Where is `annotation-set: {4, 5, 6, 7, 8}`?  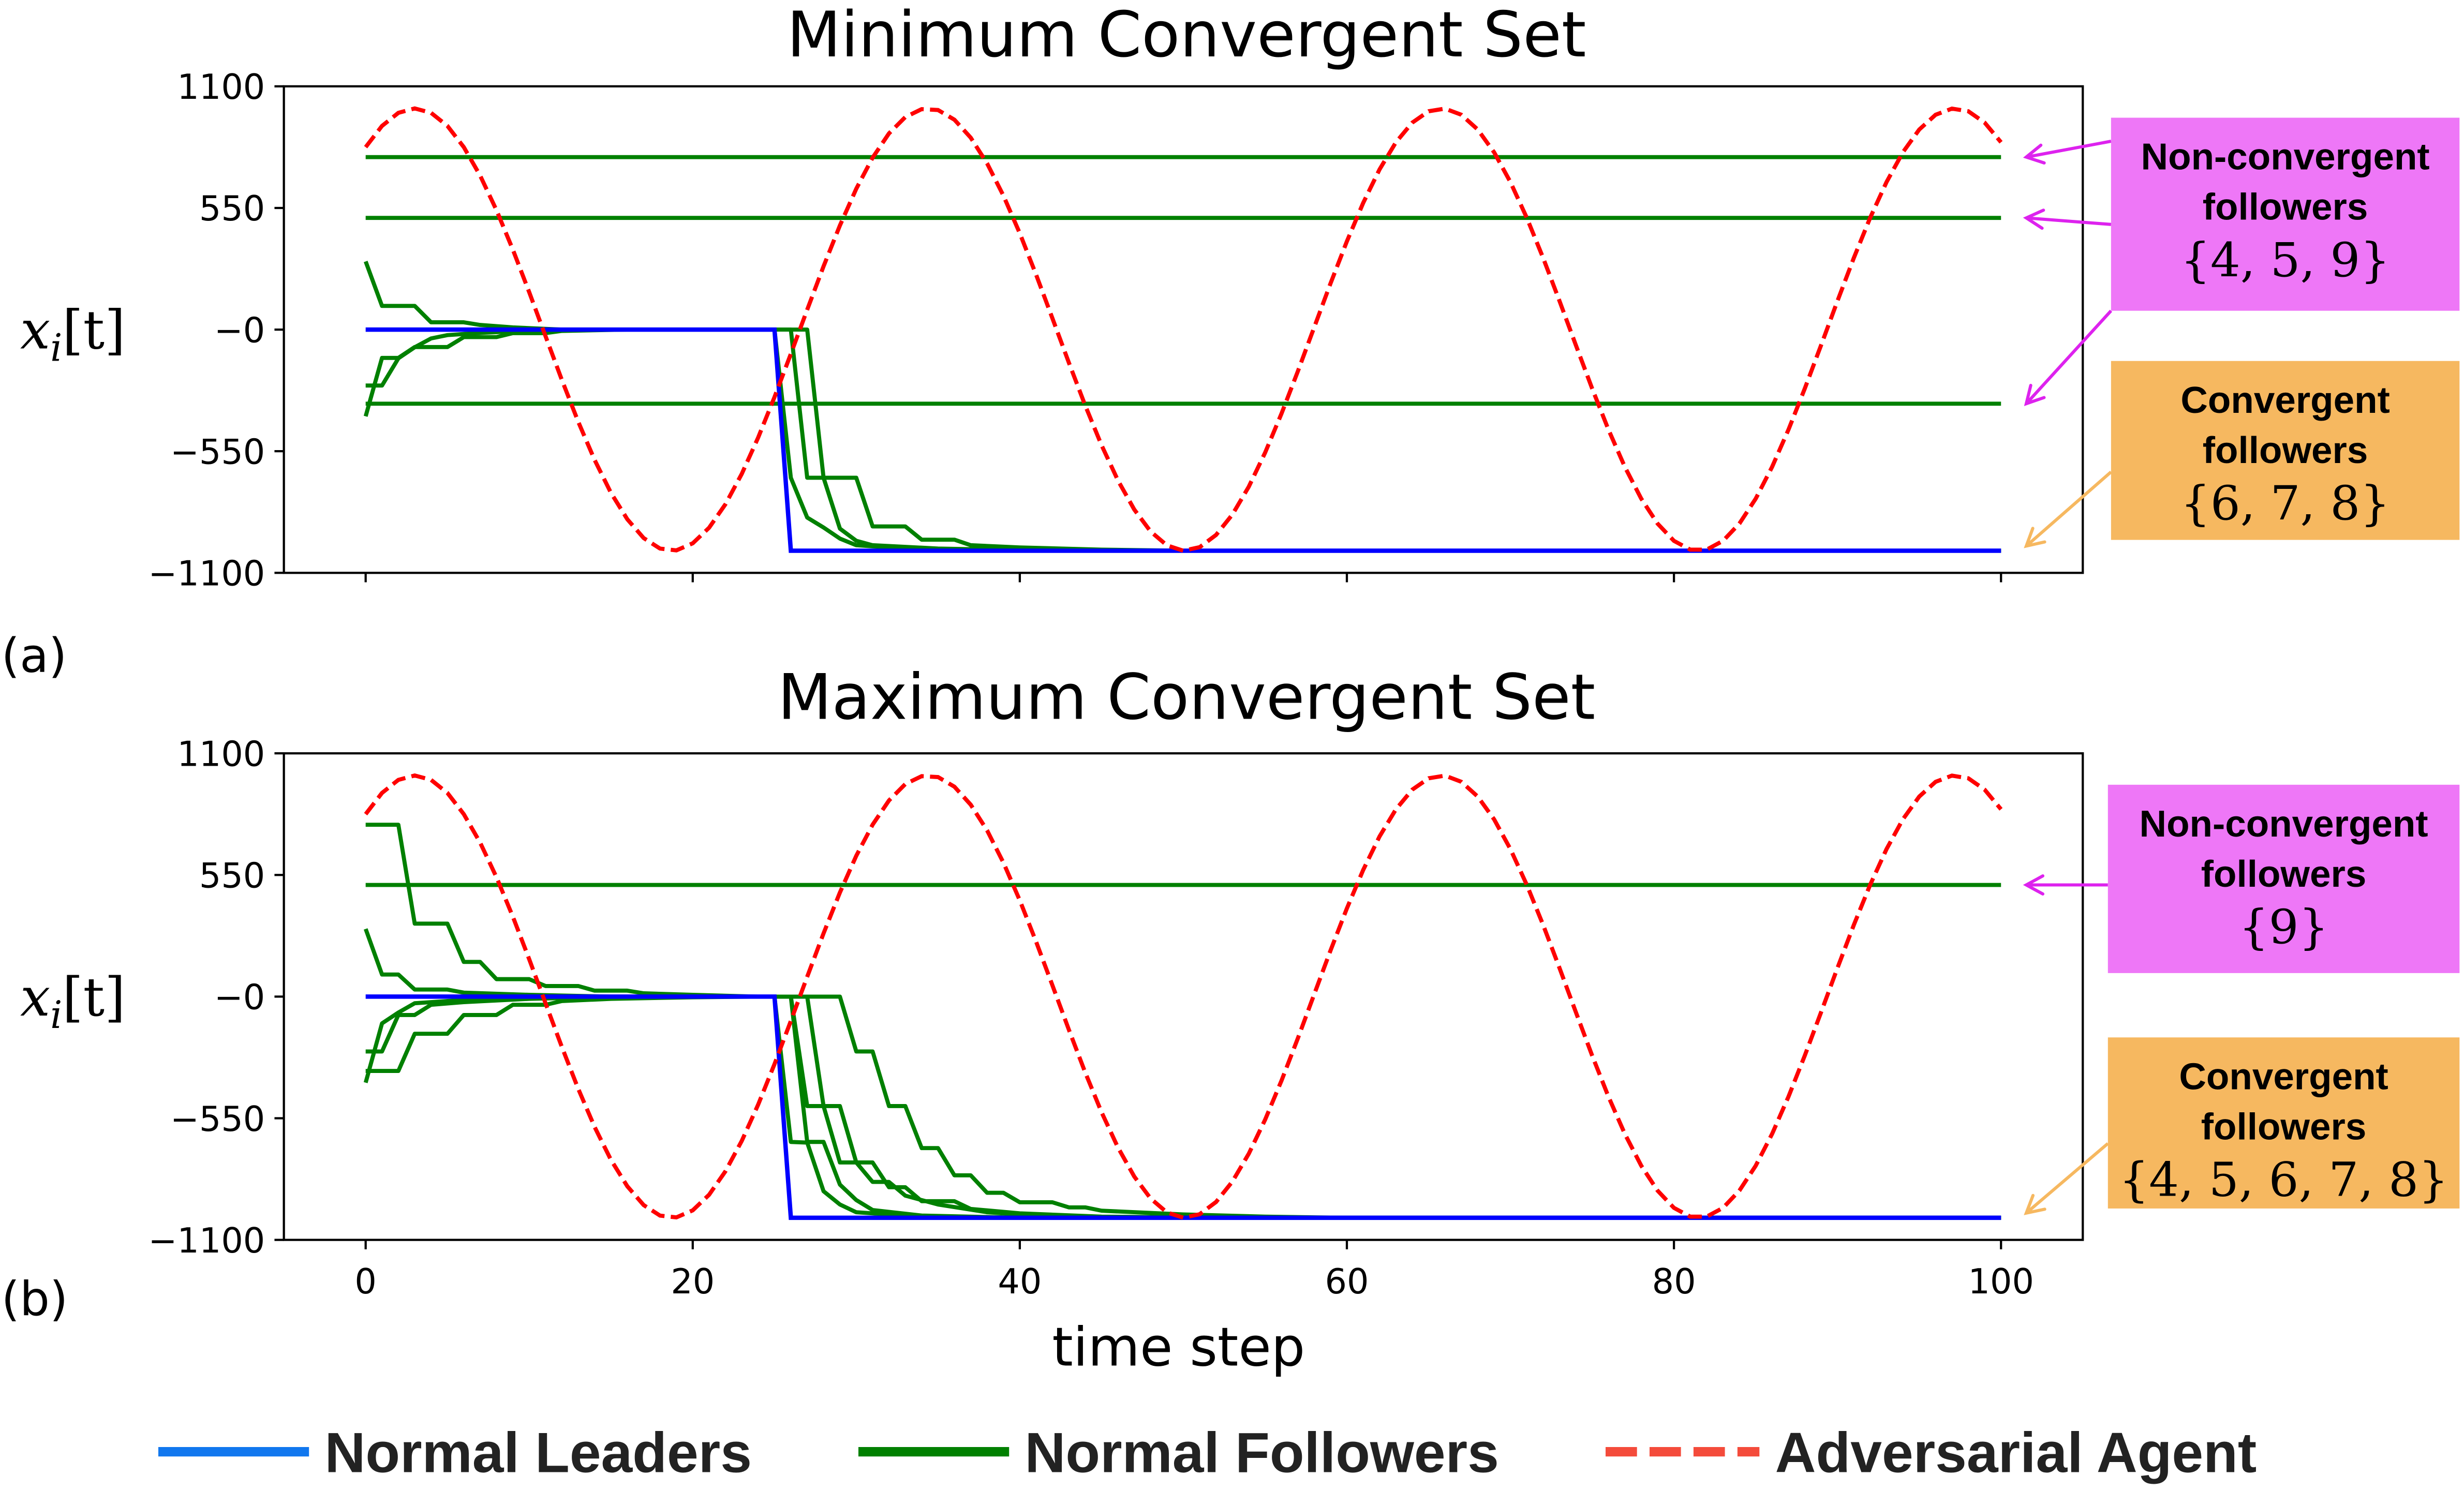 annotation-set: {4, 5, 6, 7, 8} is located at coordinates (2283, 1180).